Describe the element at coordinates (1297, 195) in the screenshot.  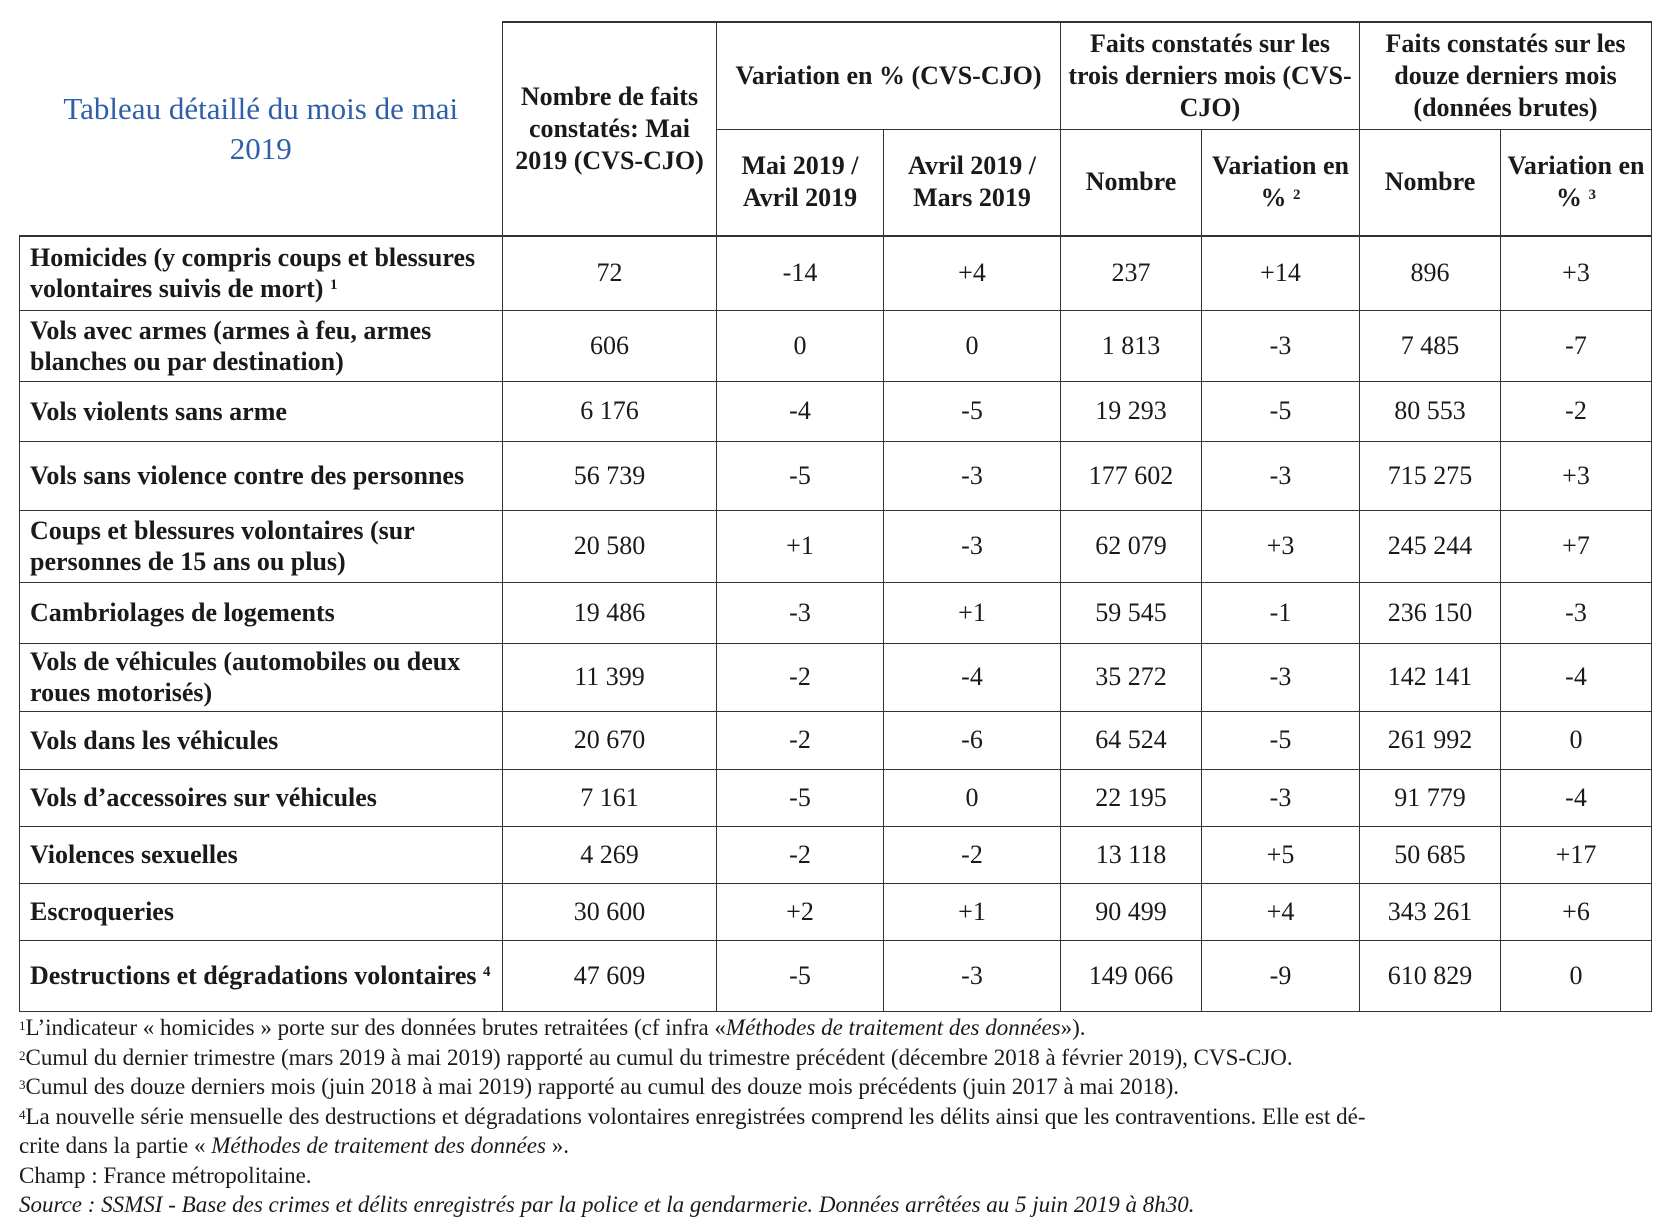
I see `footnote-ref: 2` at that location.